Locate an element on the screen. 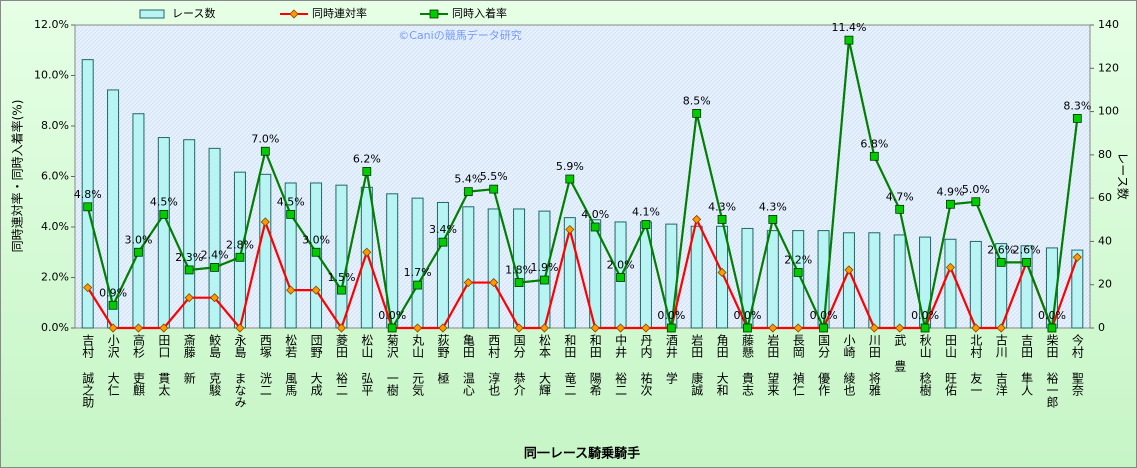 The height and width of the screenshot is (468, 1137). y2-tick-label: 40 is located at coordinates (1105, 240).